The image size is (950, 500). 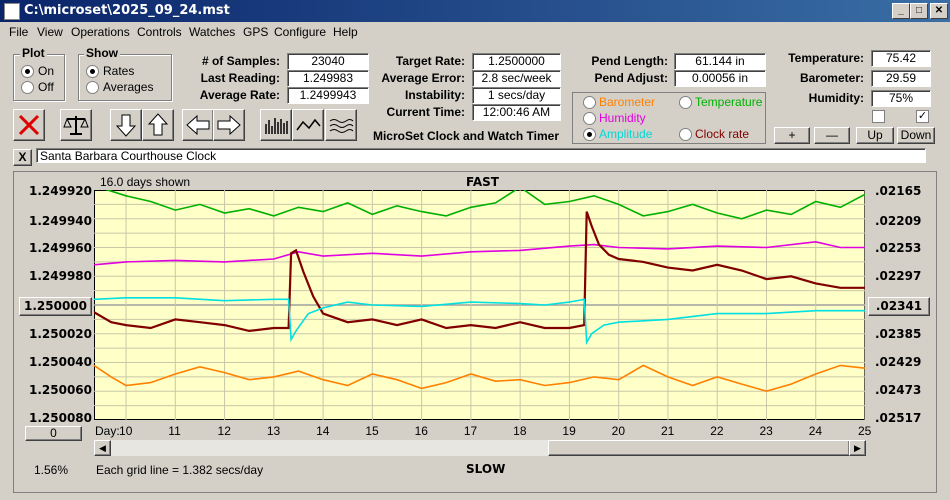 I want to click on minimize-button: _, so click(x=901, y=11).